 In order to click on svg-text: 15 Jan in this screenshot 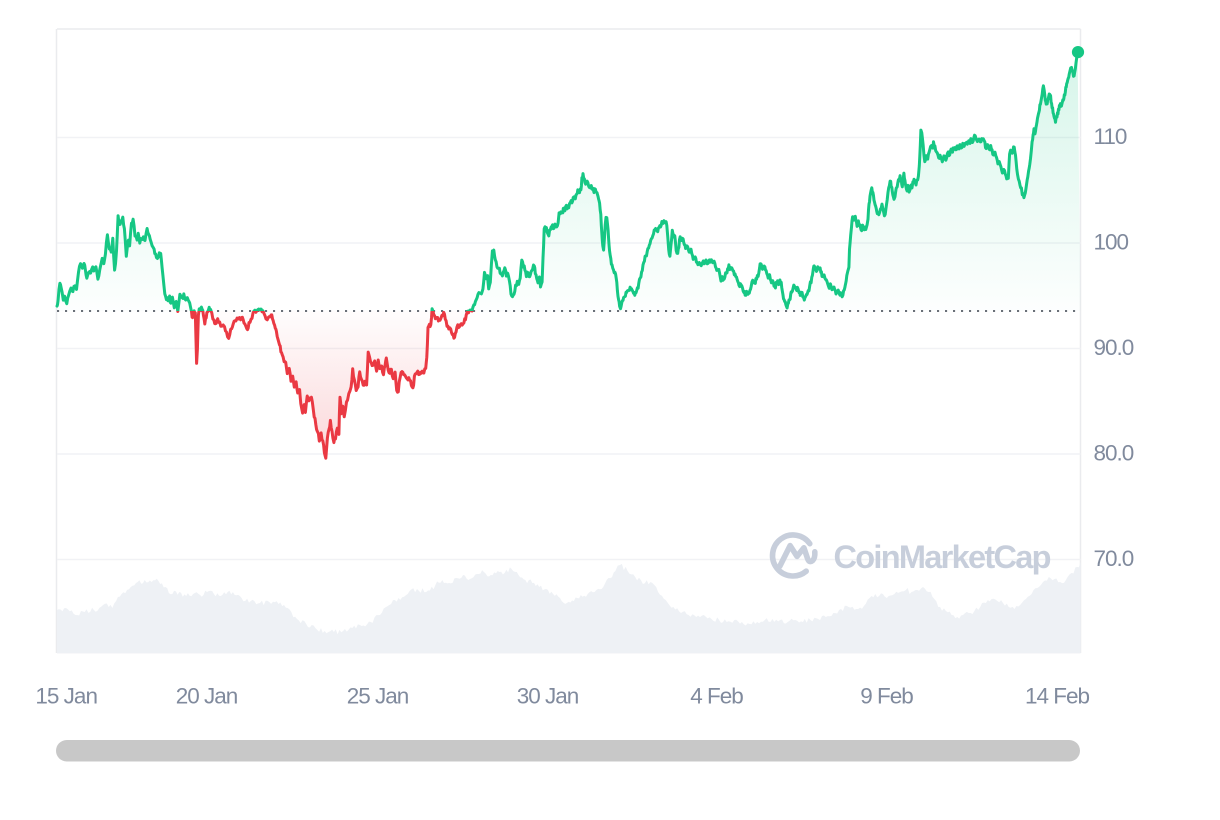, I will do `click(66, 696)`.